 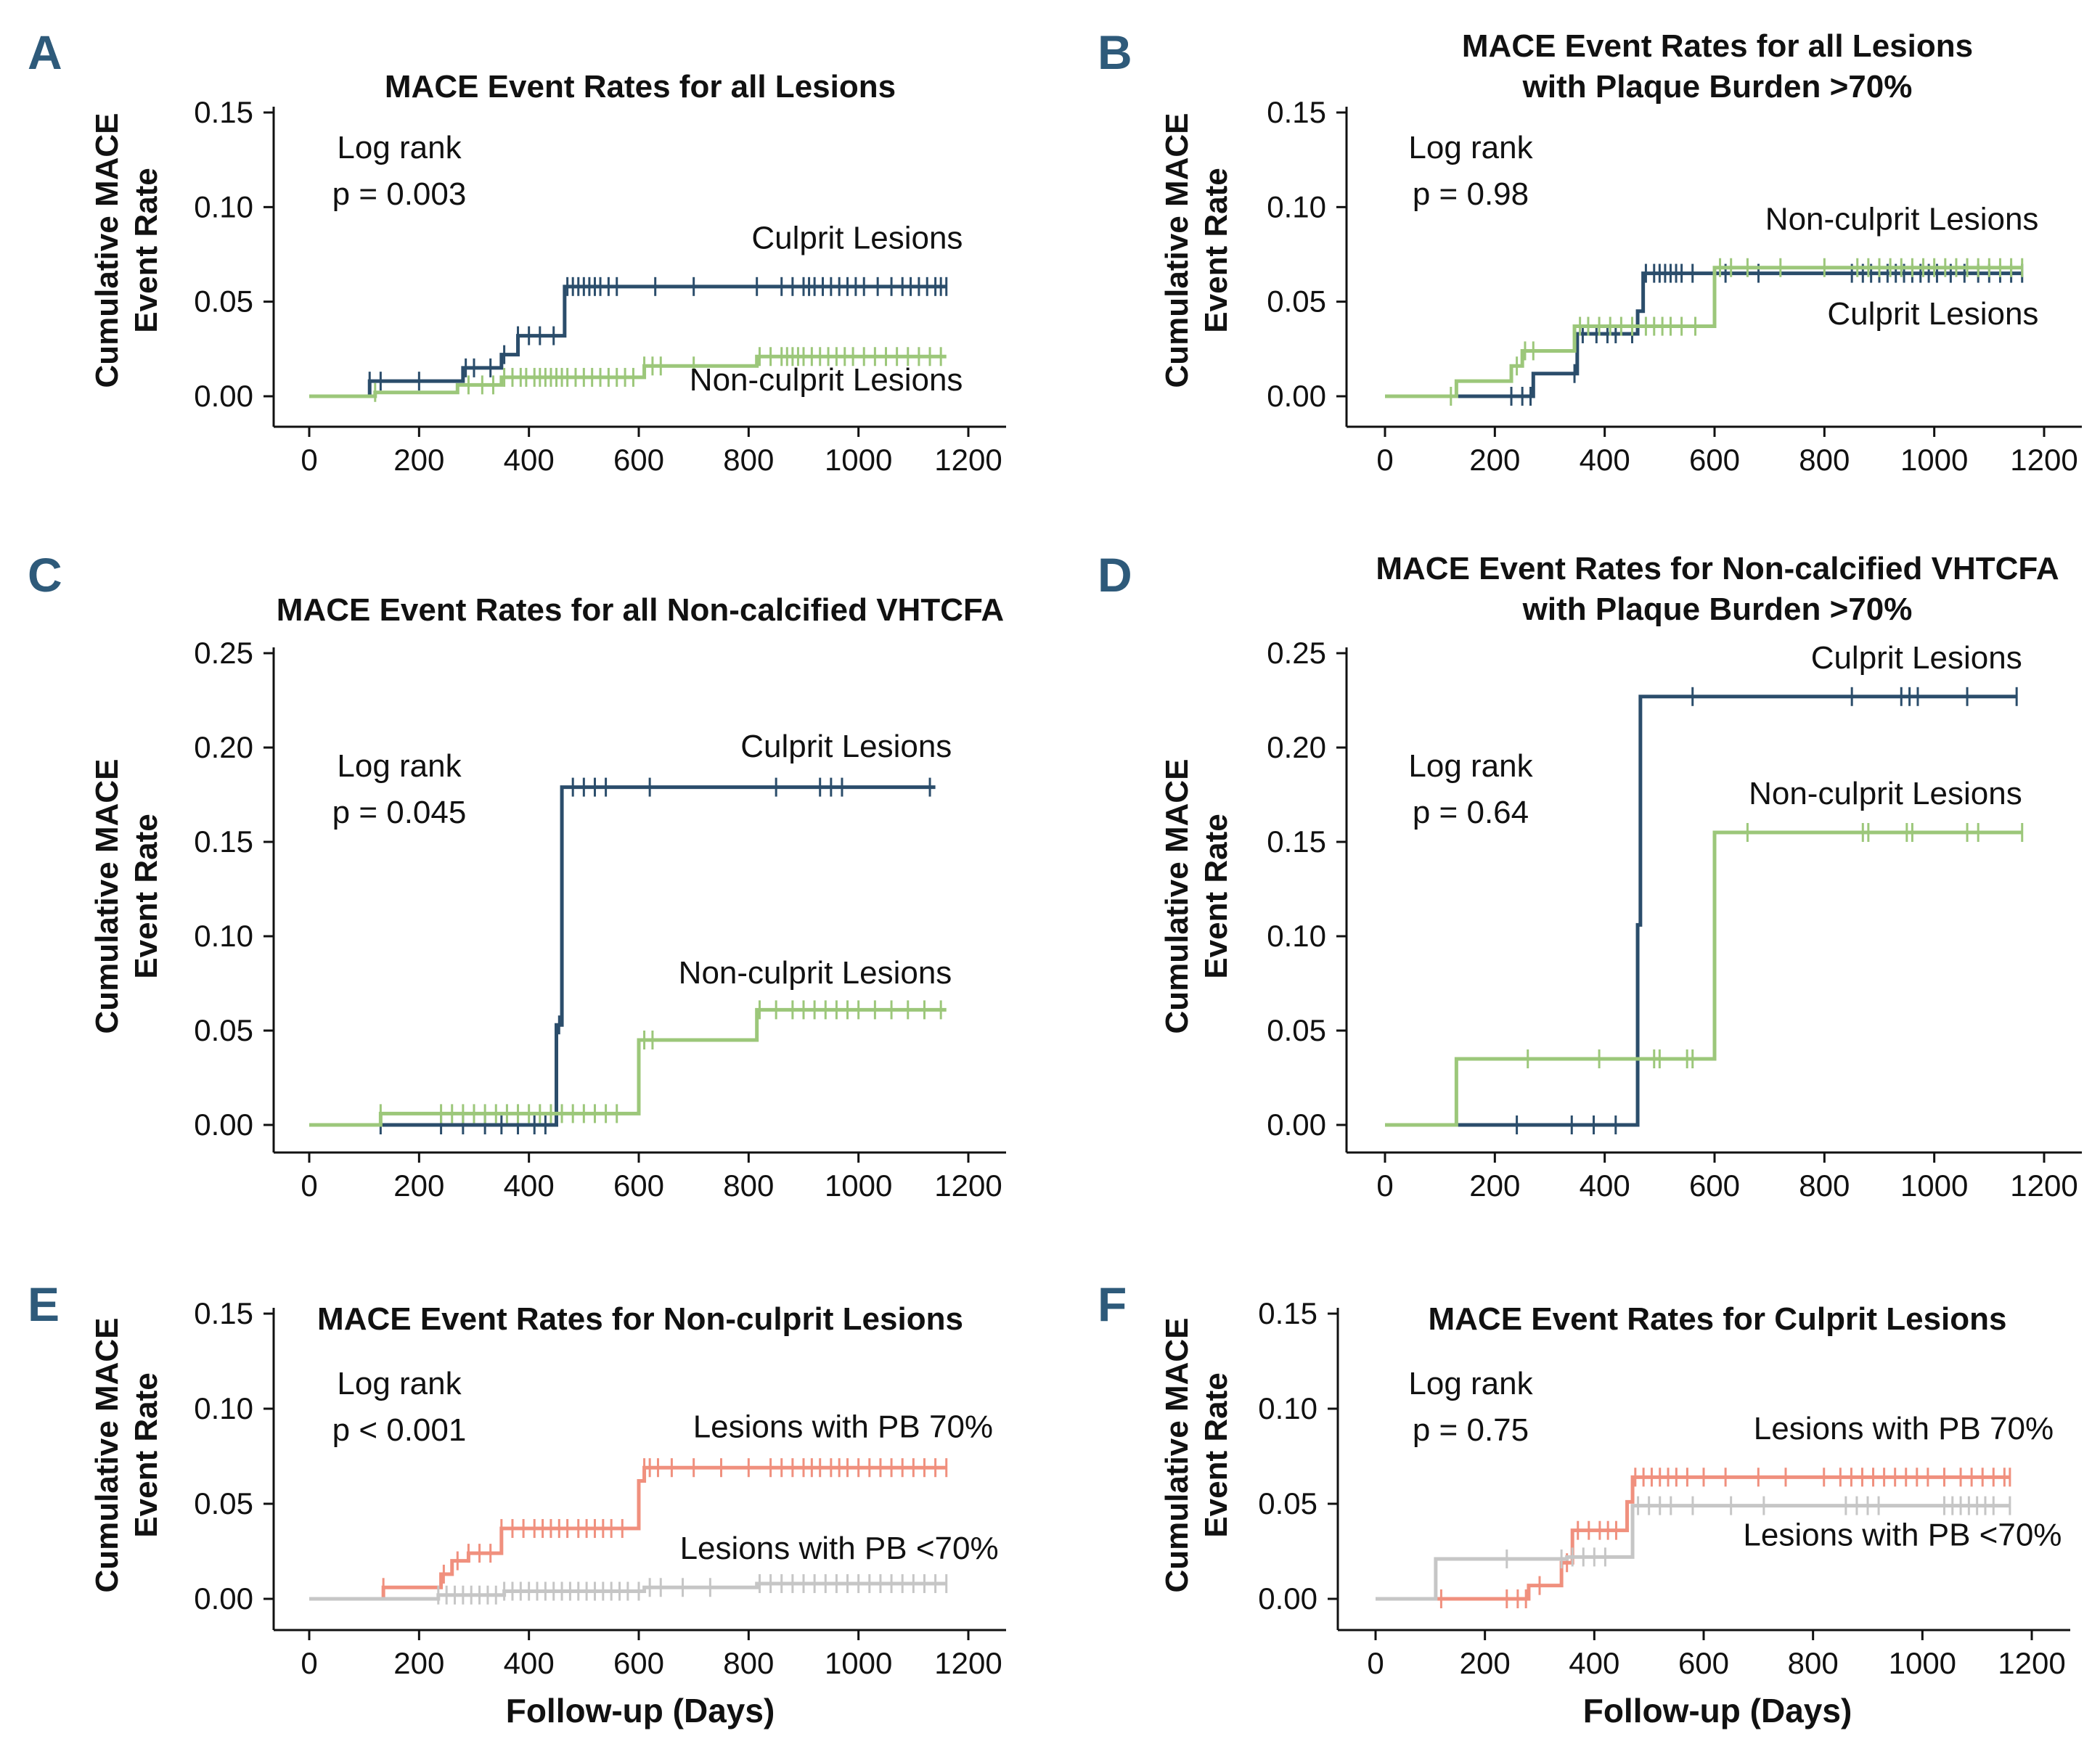 I want to click on p-value: p = 0.64, so click(x=1471, y=812).